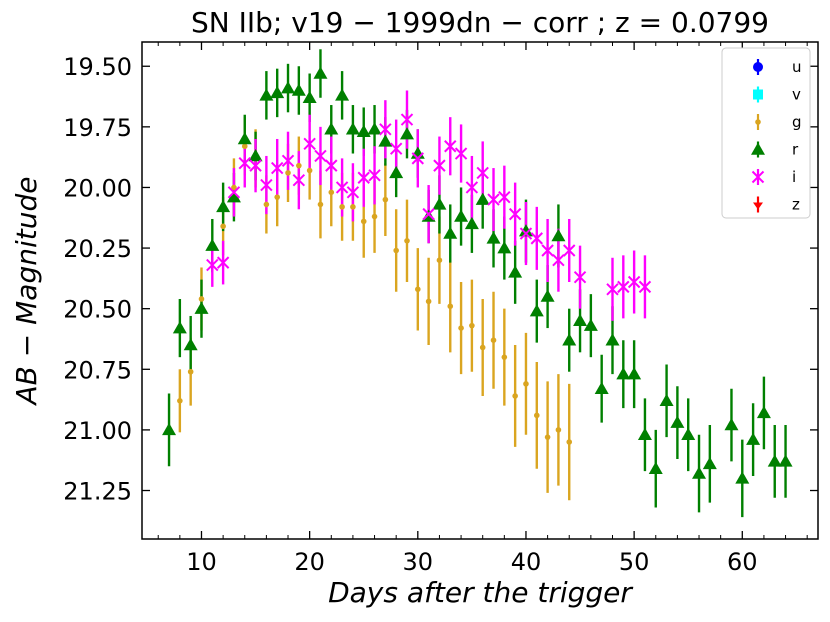  I want to click on legend-marker-v, so click(758, 94).